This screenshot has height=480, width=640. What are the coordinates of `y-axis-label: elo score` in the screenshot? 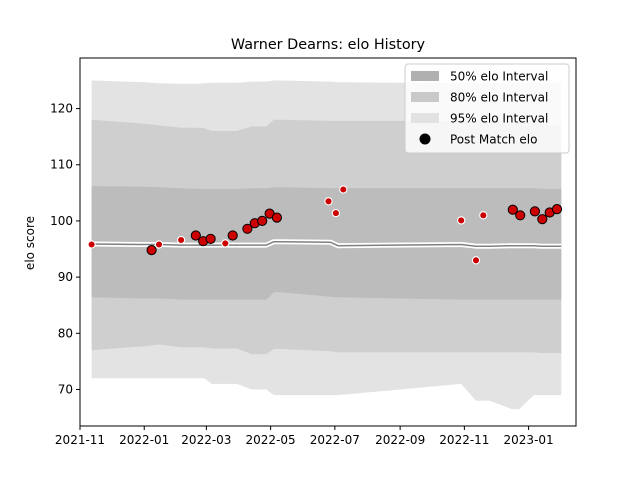 It's located at (30, 243).